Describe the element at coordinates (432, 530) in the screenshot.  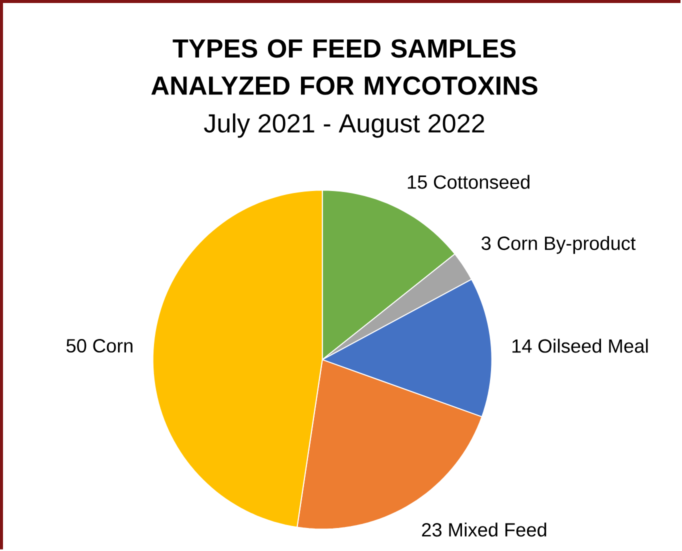
I see `data-label: 23` at that location.